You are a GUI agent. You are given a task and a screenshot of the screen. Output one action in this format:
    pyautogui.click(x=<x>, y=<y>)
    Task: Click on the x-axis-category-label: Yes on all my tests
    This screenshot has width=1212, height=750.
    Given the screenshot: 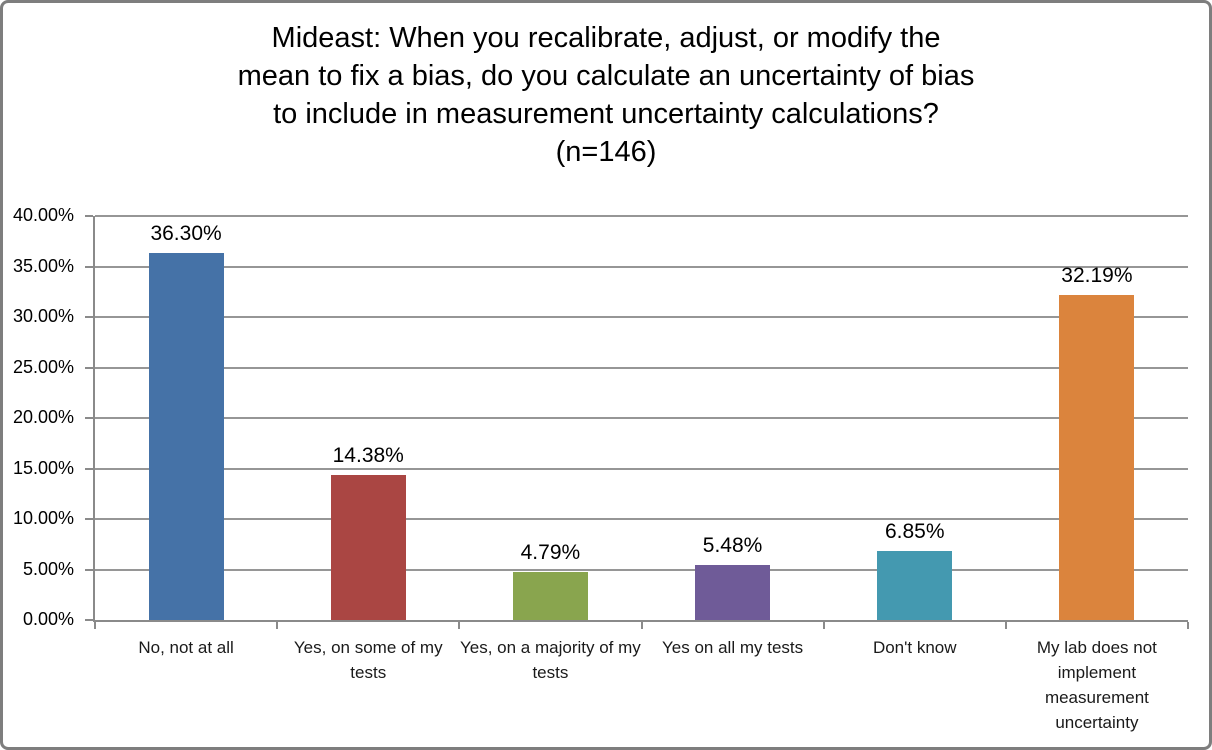 What is the action you would take?
    pyautogui.click(x=733, y=647)
    